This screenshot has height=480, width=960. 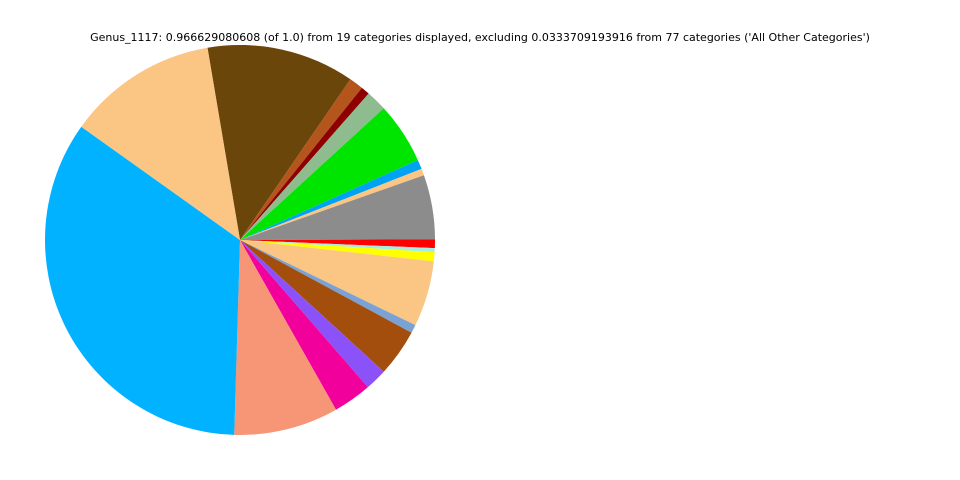 I want to click on pie-slice-14-sienna, so click(x=326, y=306).